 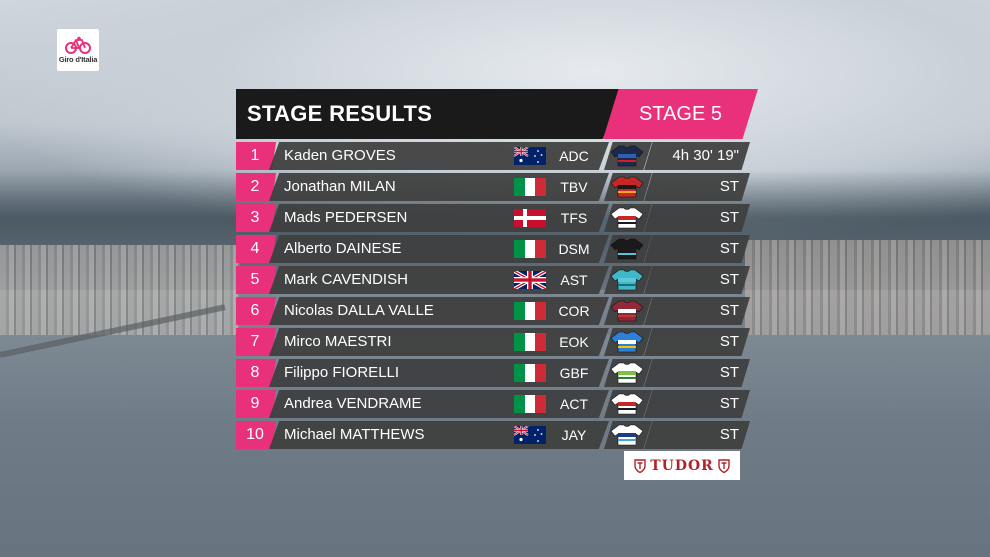 I want to click on team-code: COR, so click(x=574, y=311).